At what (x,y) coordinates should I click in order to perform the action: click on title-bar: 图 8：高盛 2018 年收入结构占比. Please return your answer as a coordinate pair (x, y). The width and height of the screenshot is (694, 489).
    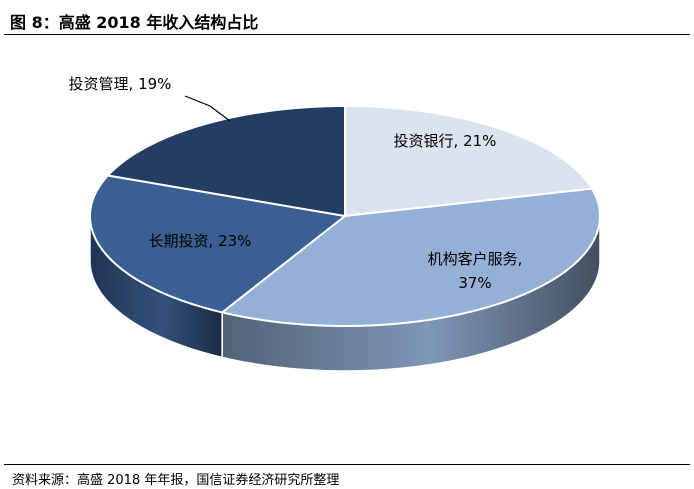
    Looking at the image, I should click on (347, 19).